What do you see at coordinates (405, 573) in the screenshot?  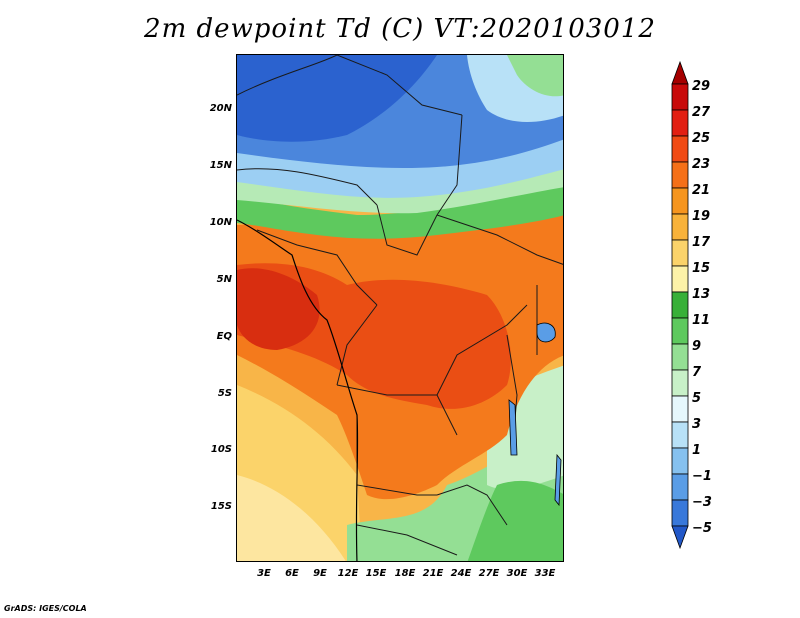 I see `lon-label-18e: 18E` at bounding box center [405, 573].